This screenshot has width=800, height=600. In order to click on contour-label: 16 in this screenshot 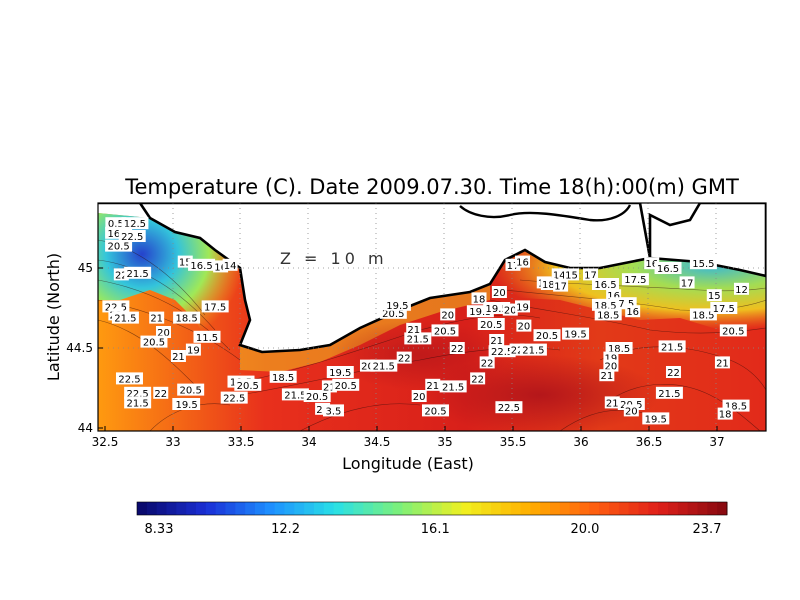, I will do `click(523, 262)`.